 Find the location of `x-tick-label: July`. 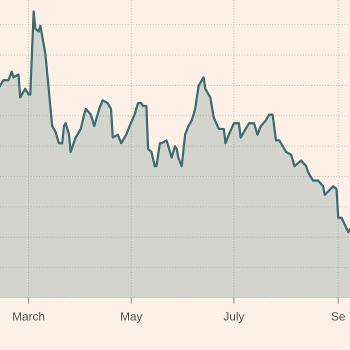

x-tick-label: July is located at coordinates (234, 317).